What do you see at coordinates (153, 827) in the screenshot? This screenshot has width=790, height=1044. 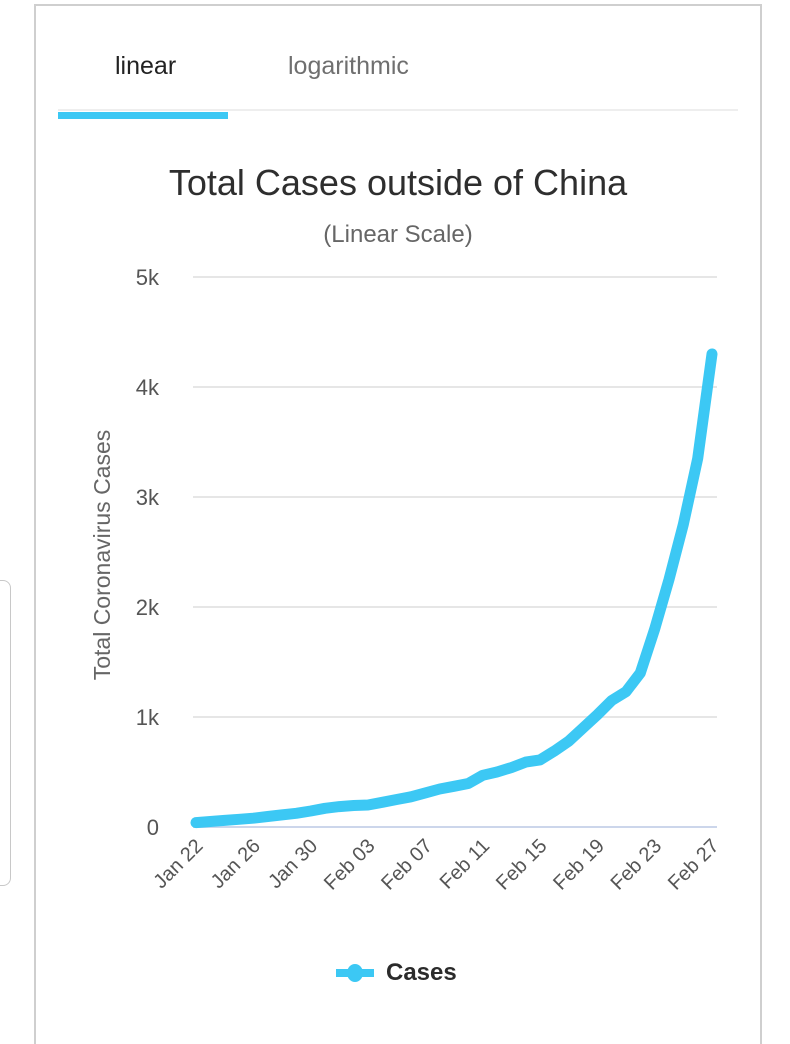 I see `y-tick-label: 0` at bounding box center [153, 827].